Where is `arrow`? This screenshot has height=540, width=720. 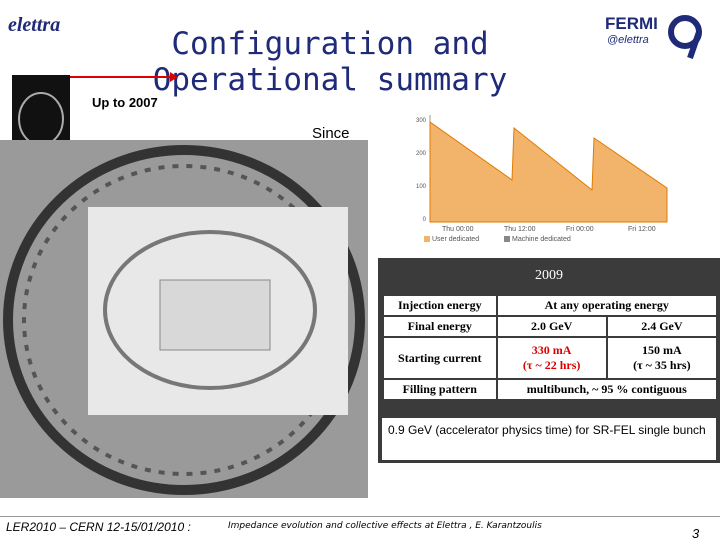 arrow is located at coordinates (124, 77).